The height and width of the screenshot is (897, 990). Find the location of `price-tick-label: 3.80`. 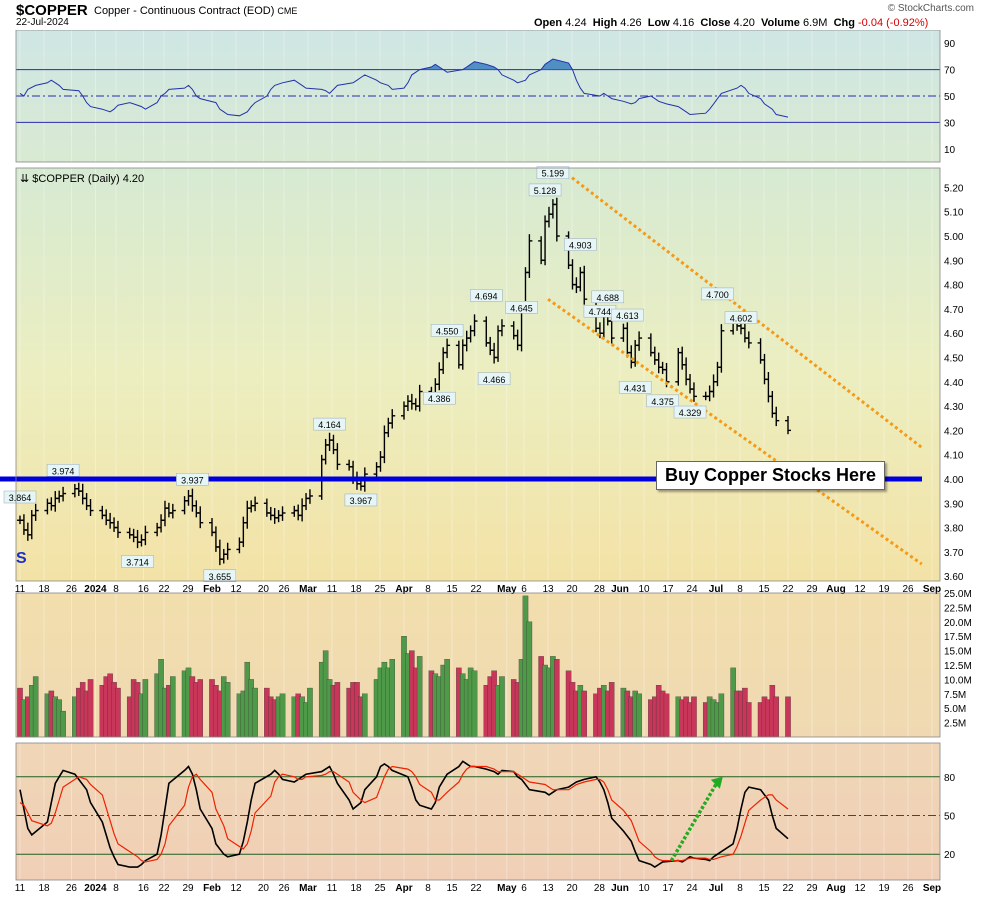

price-tick-label: 3.80 is located at coordinates (954, 529).